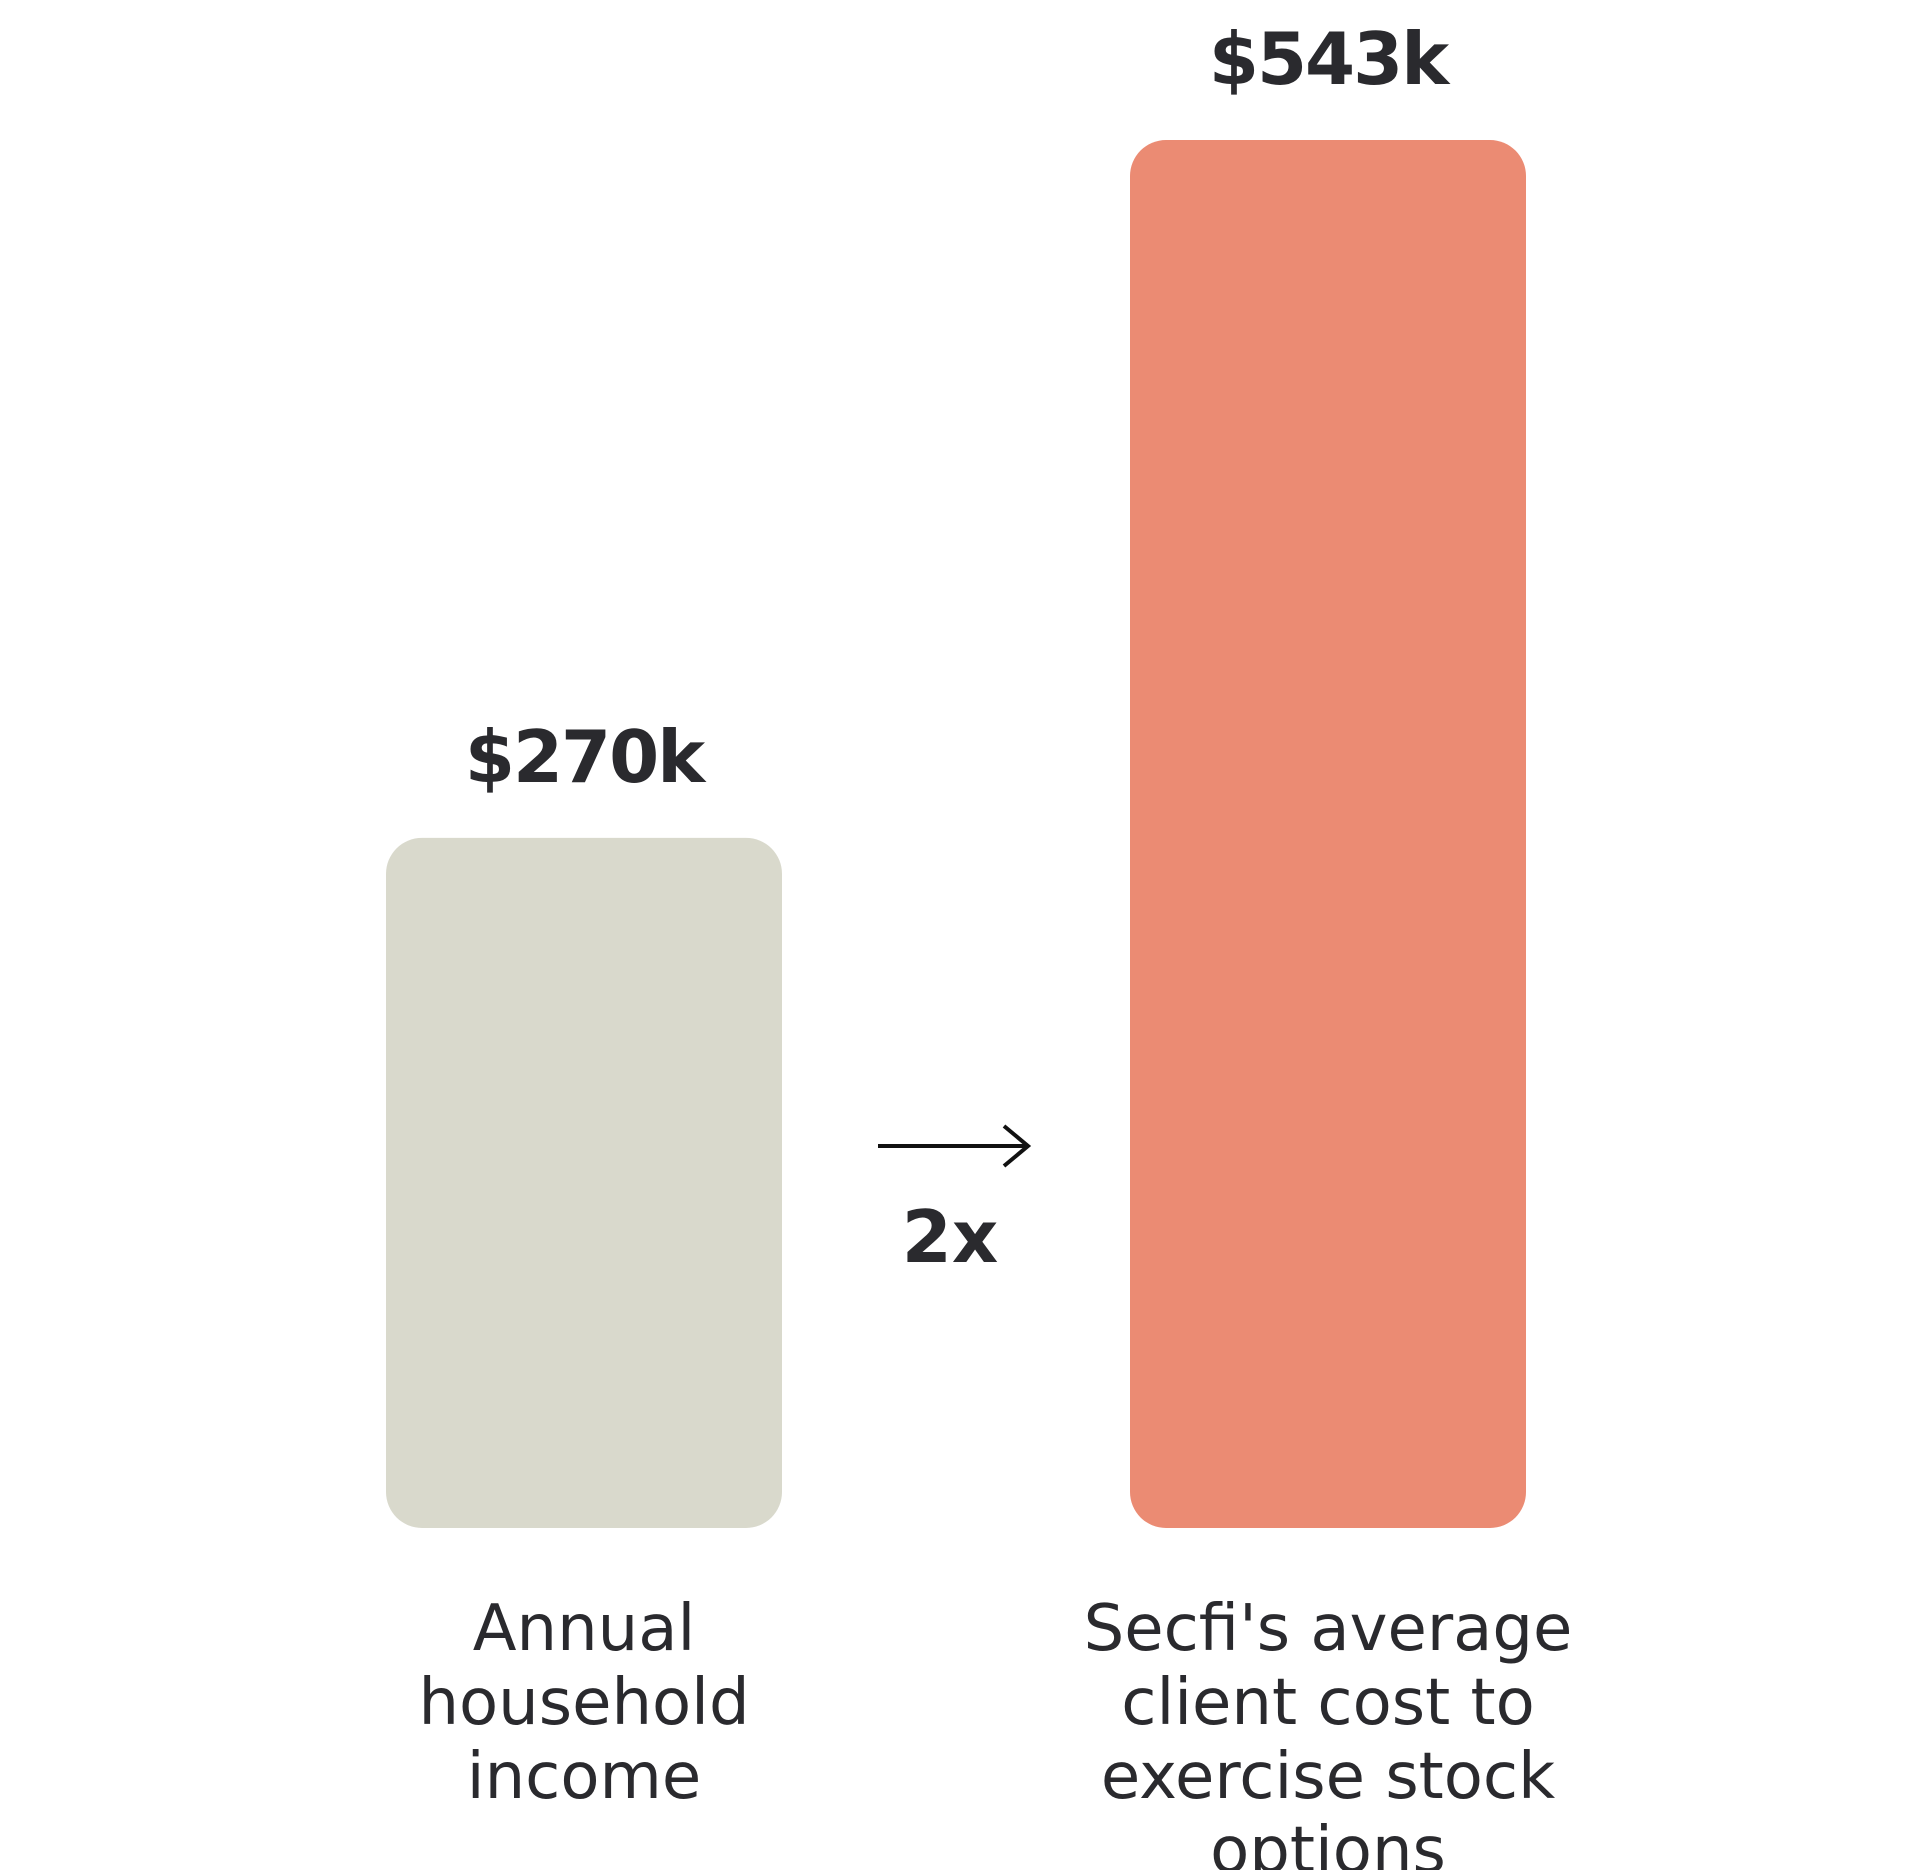 Image resolution: width=1919 pixels, height=1870 pixels. I want to click on category-label-line: Secfi's average, so click(1328, 1629).